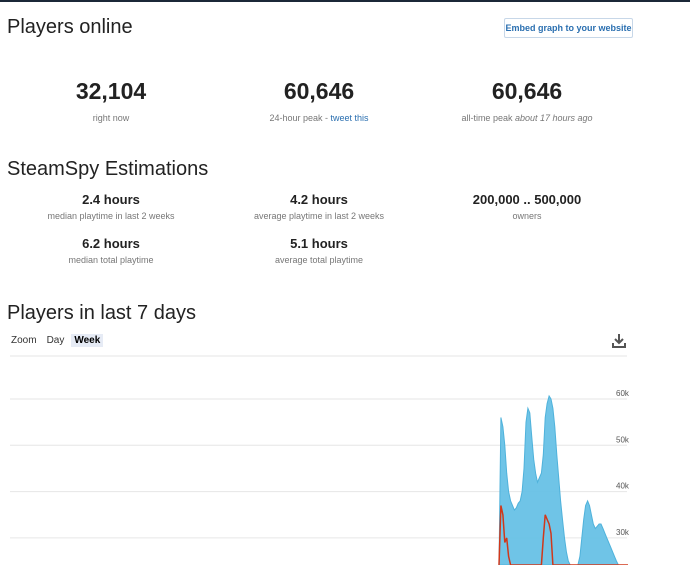 Image resolution: width=690 pixels, height=565 pixels. I want to click on stat-label: all-time peak about 17 hours ago, so click(527, 118).